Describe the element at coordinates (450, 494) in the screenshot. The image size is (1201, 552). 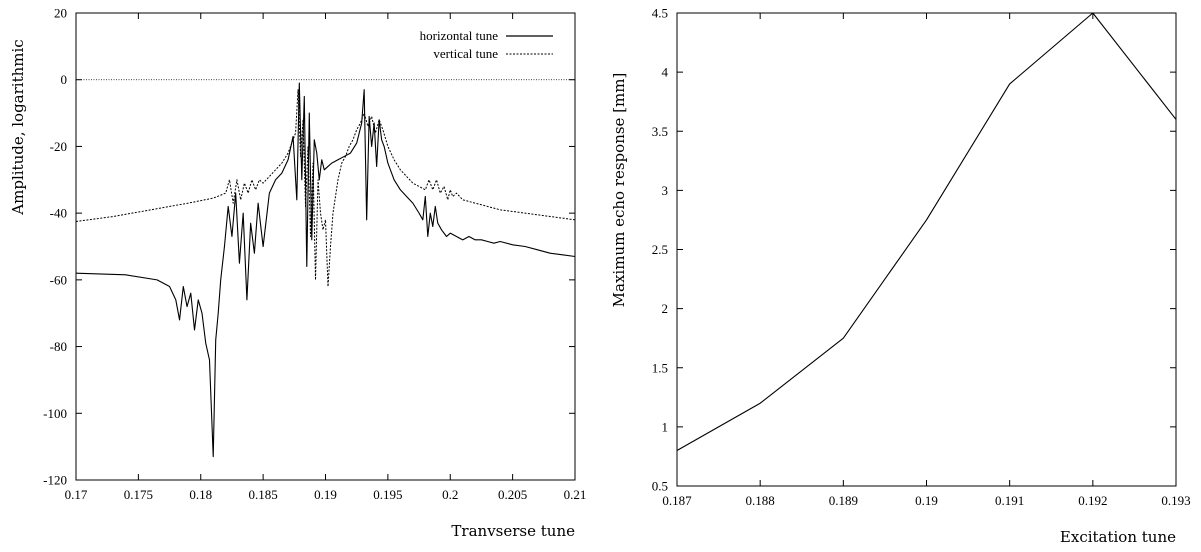
I see `x-tick-label: 0.2` at that location.